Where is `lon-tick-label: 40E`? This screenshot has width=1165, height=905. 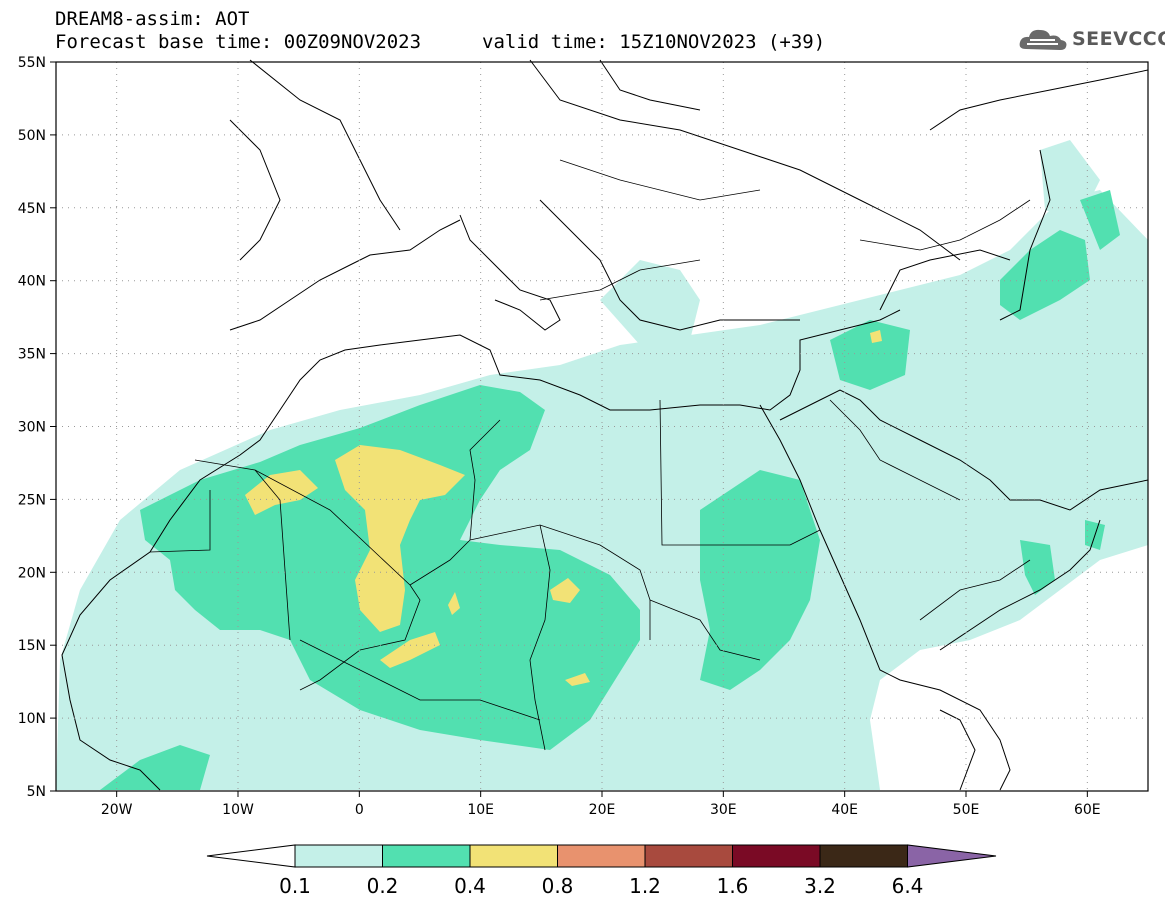 lon-tick-label: 40E is located at coordinates (844, 810).